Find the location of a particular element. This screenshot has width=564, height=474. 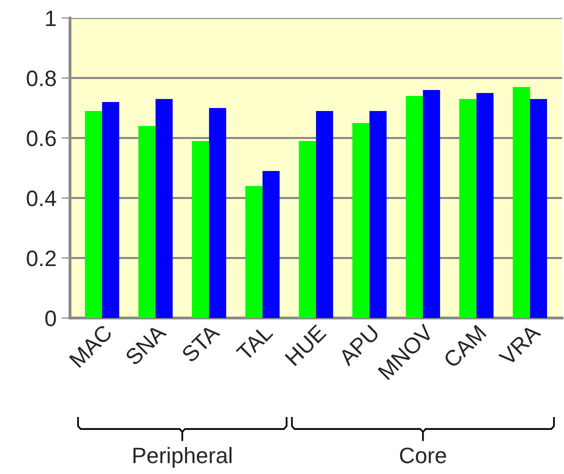

y-tick-label: 1 is located at coordinates (51, 18).